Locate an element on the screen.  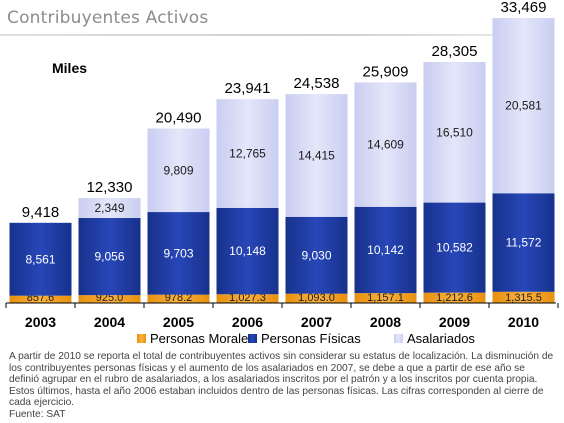
bar-segment-2-2008 is located at coordinates (385, 144).